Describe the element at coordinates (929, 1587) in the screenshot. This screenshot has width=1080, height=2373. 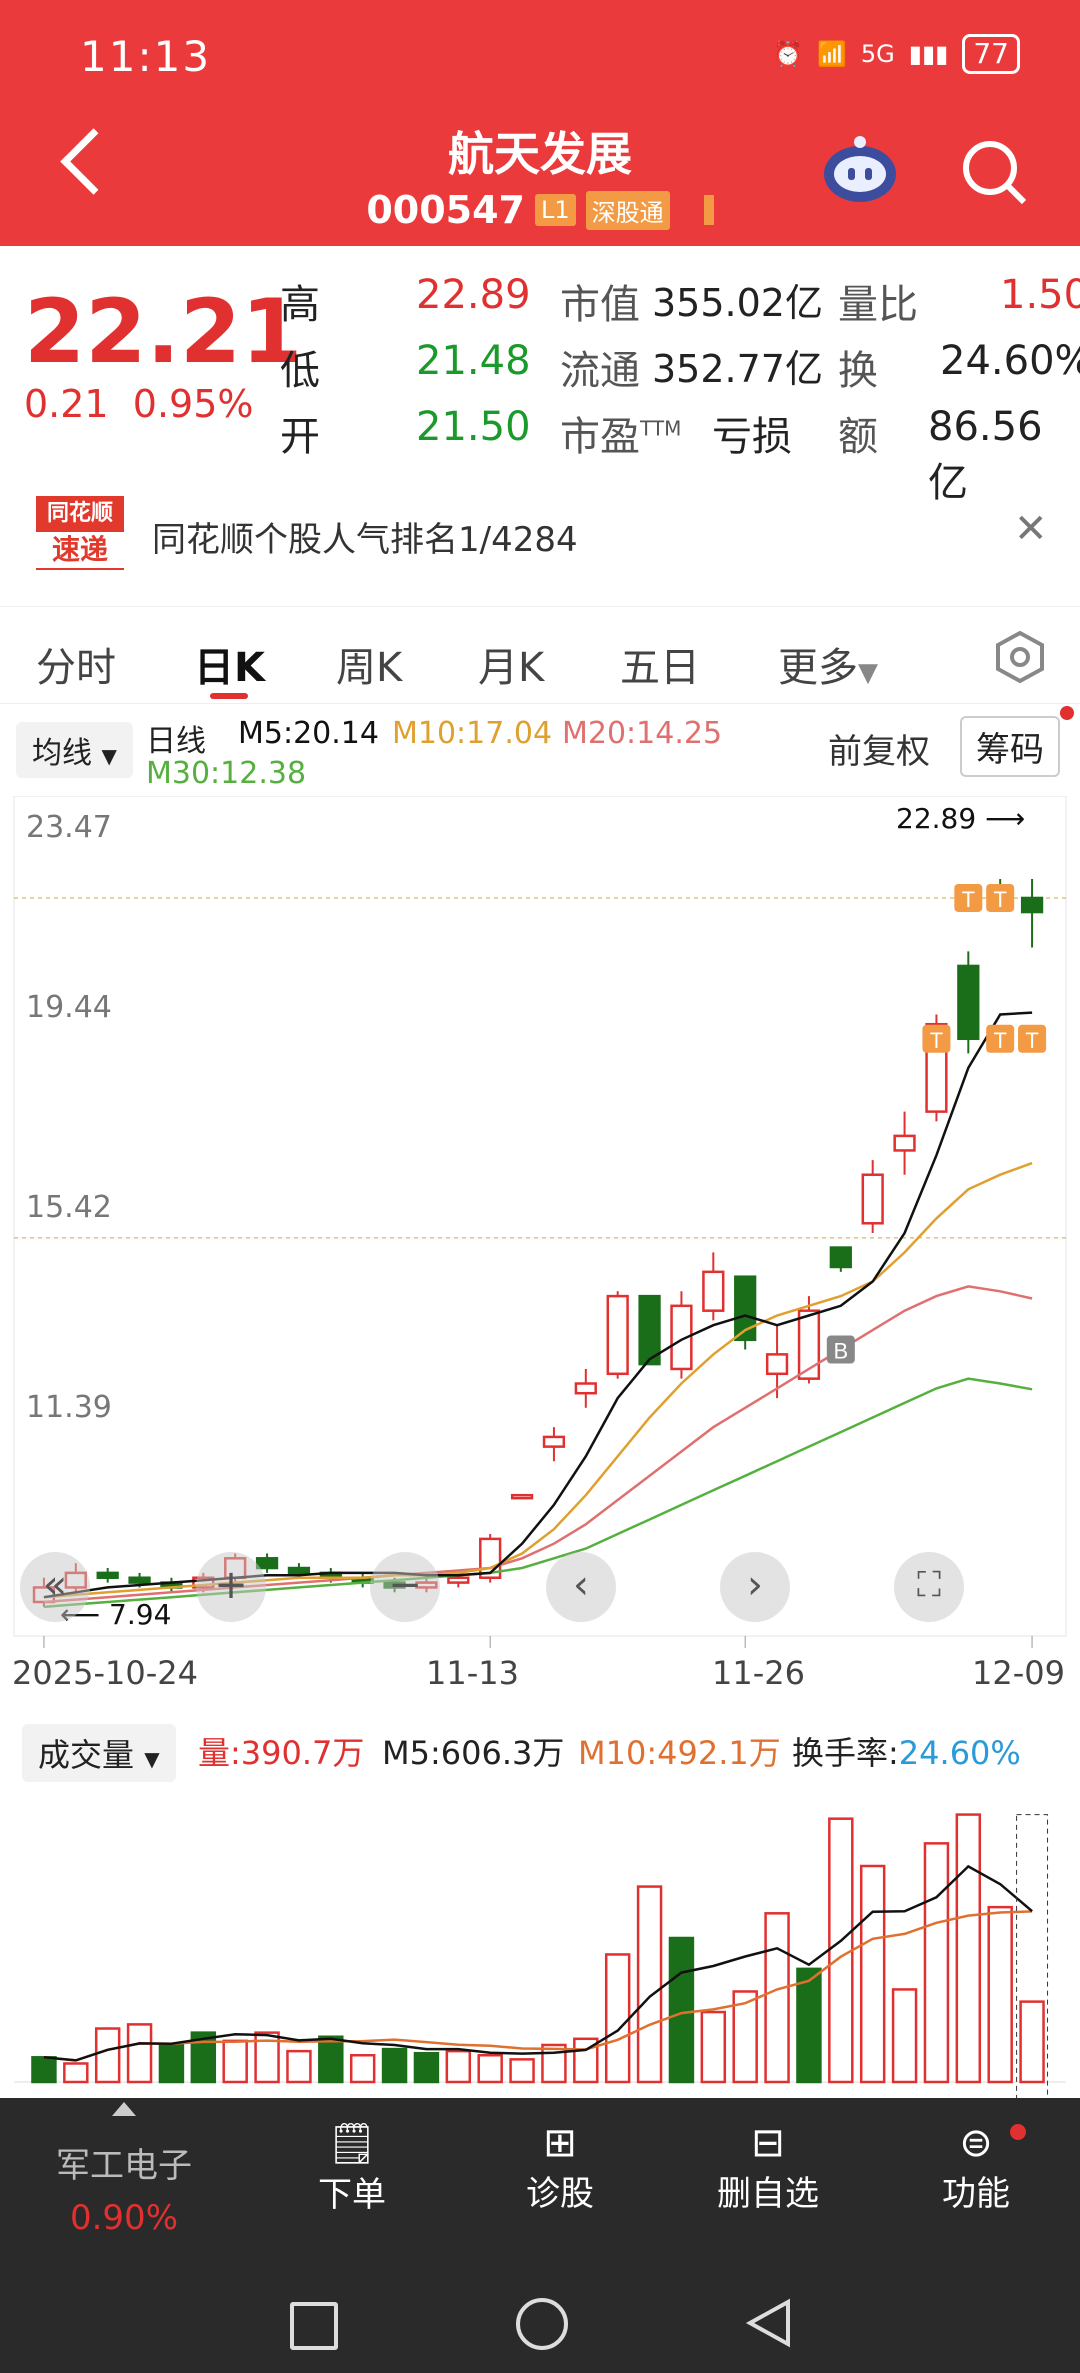
I see `fullscreen-icon: ⛶` at that location.